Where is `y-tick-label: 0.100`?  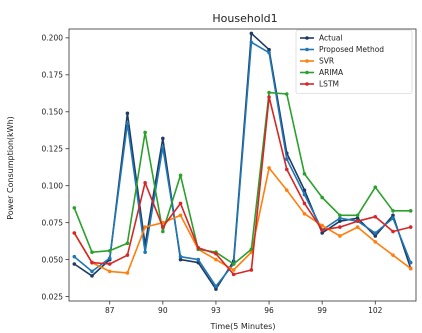 y-tick-label: 0.100 is located at coordinates (53, 185).